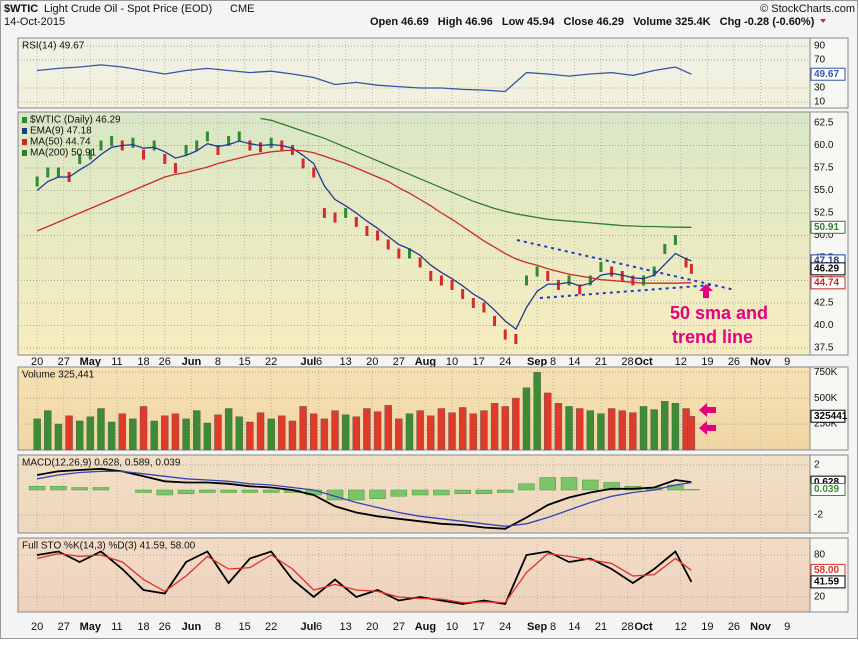 The height and width of the screenshot is (645, 859). I want to click on y-tick-label: 90, so click(820, 46).